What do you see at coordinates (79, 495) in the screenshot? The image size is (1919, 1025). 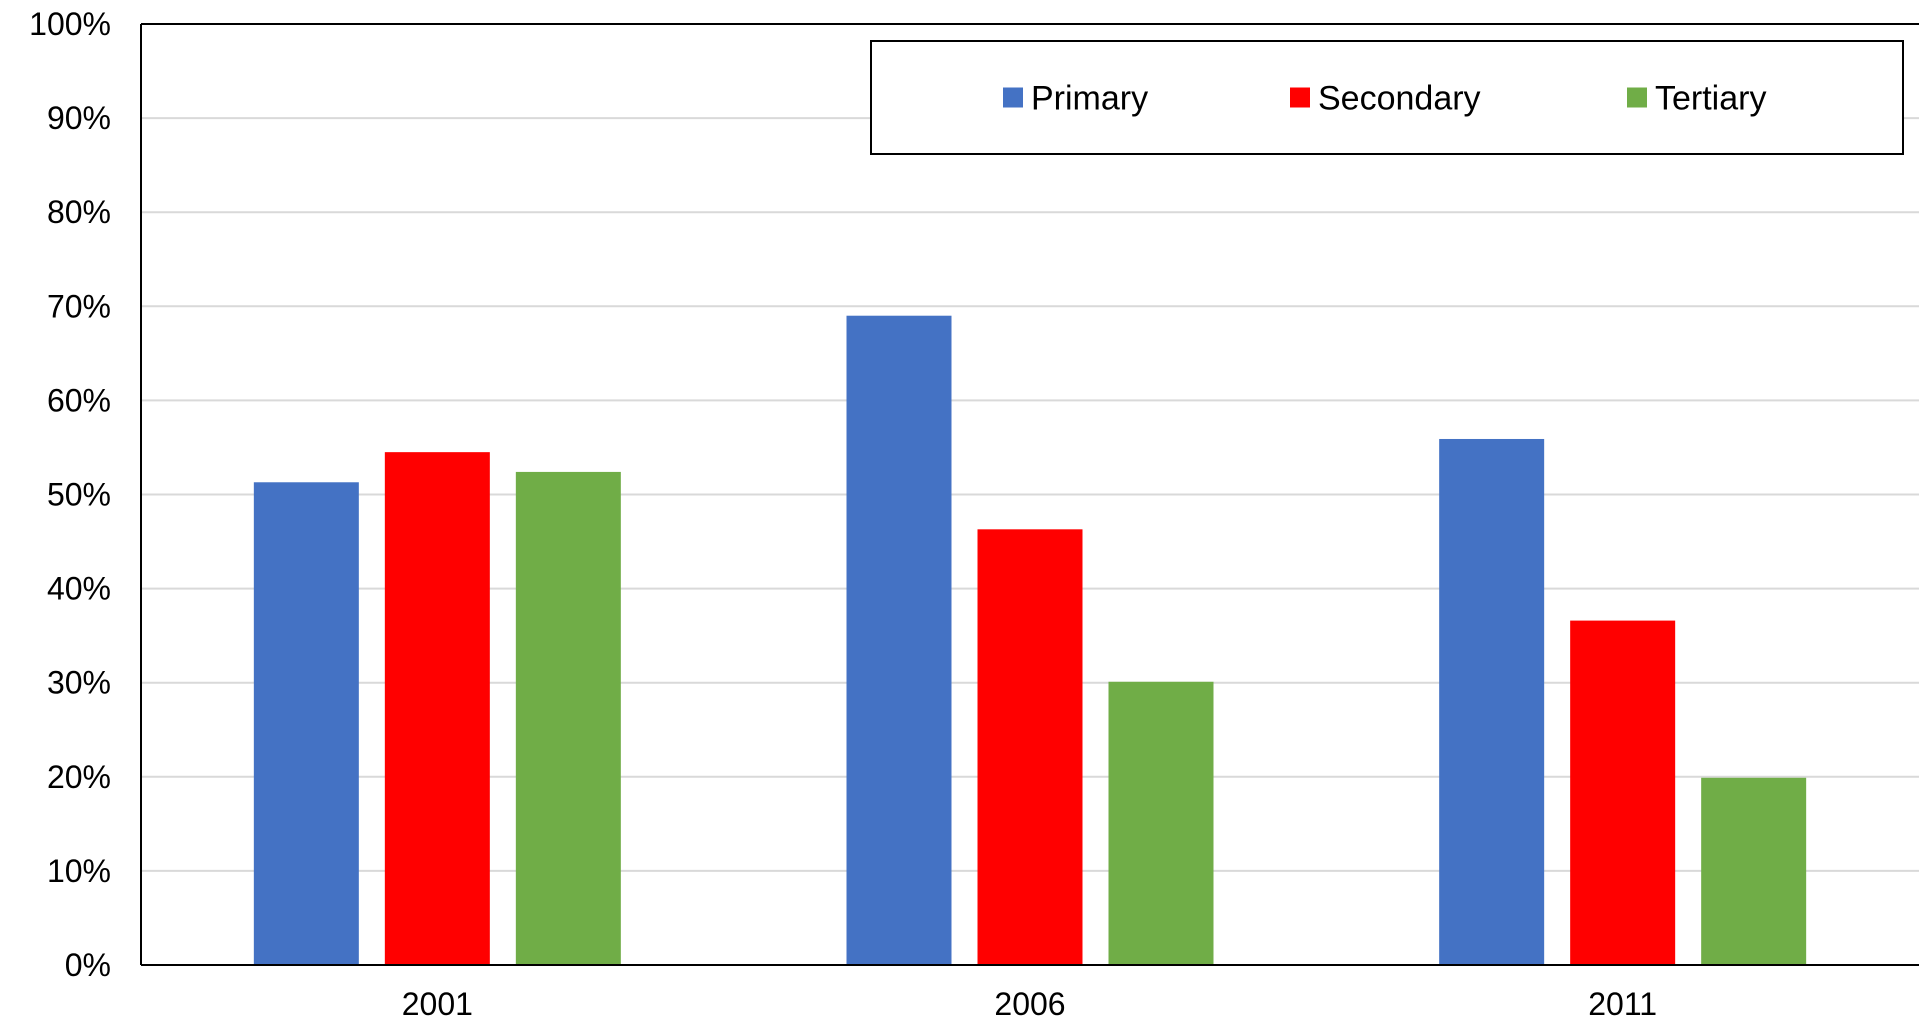 I see `y-tick-label: 50%` at bounding box center [79, 495].